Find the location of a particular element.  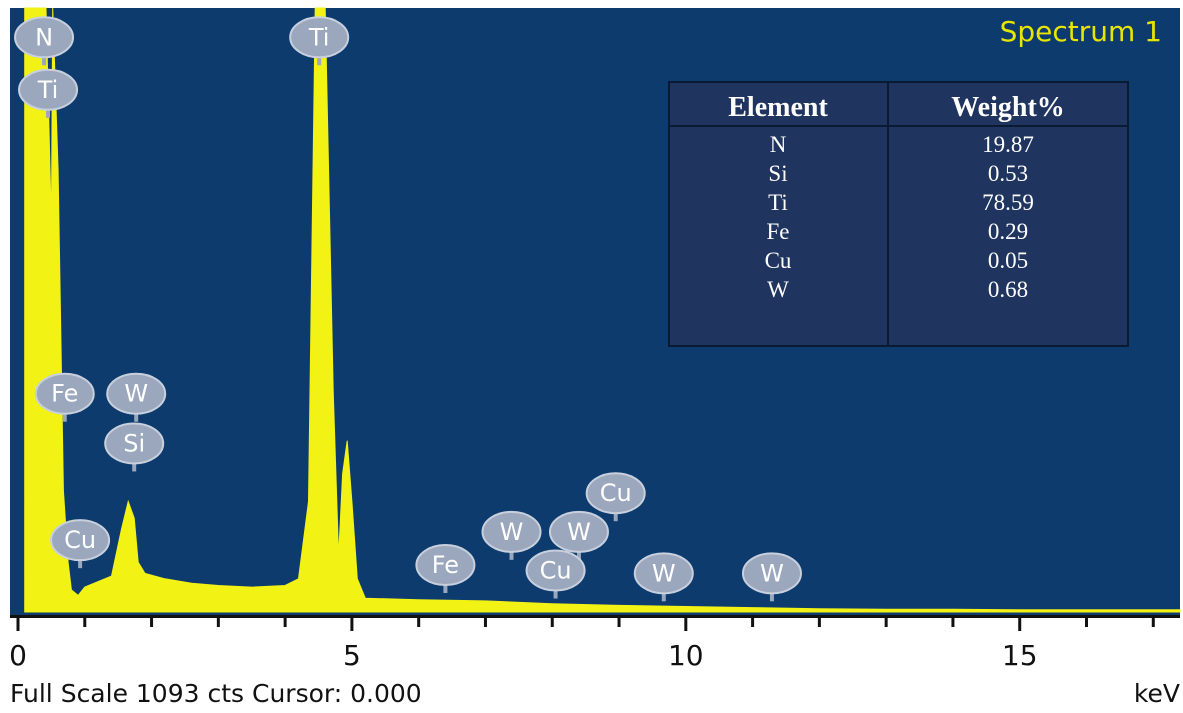

x-tick-label: 0 is located at coordinates (18, 655).